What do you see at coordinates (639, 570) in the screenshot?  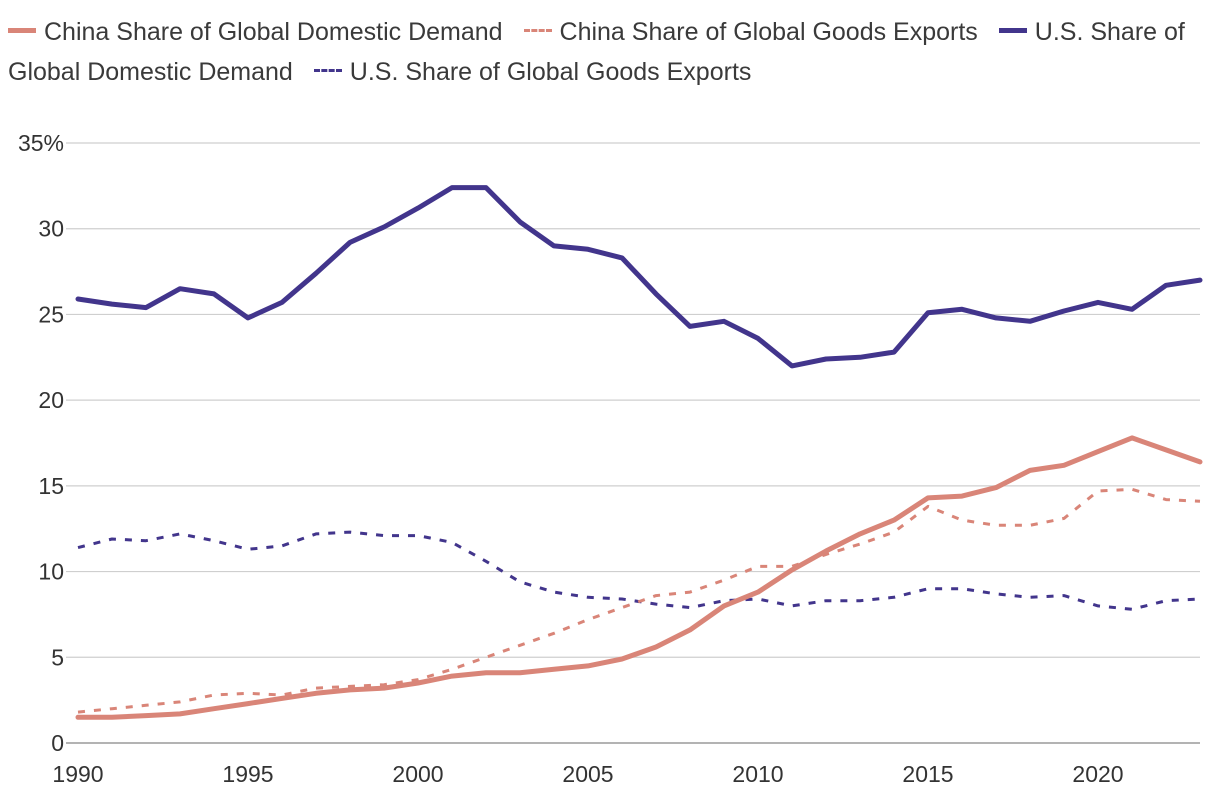 I see `series-line-u-s-share-of-global-goods-exports` at bounding box center [639, 570].